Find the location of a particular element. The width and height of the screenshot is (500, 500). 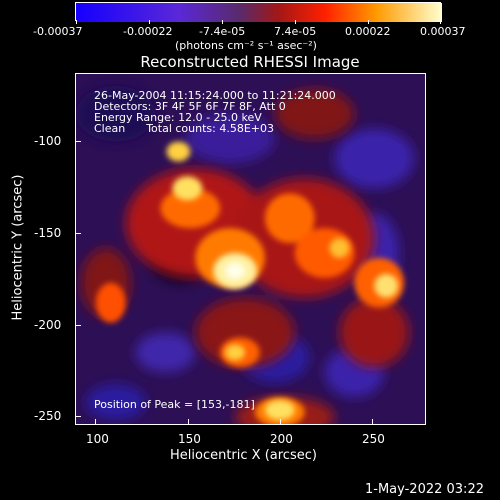

x-tick-label: 200 is located at coordinates (281, 439).